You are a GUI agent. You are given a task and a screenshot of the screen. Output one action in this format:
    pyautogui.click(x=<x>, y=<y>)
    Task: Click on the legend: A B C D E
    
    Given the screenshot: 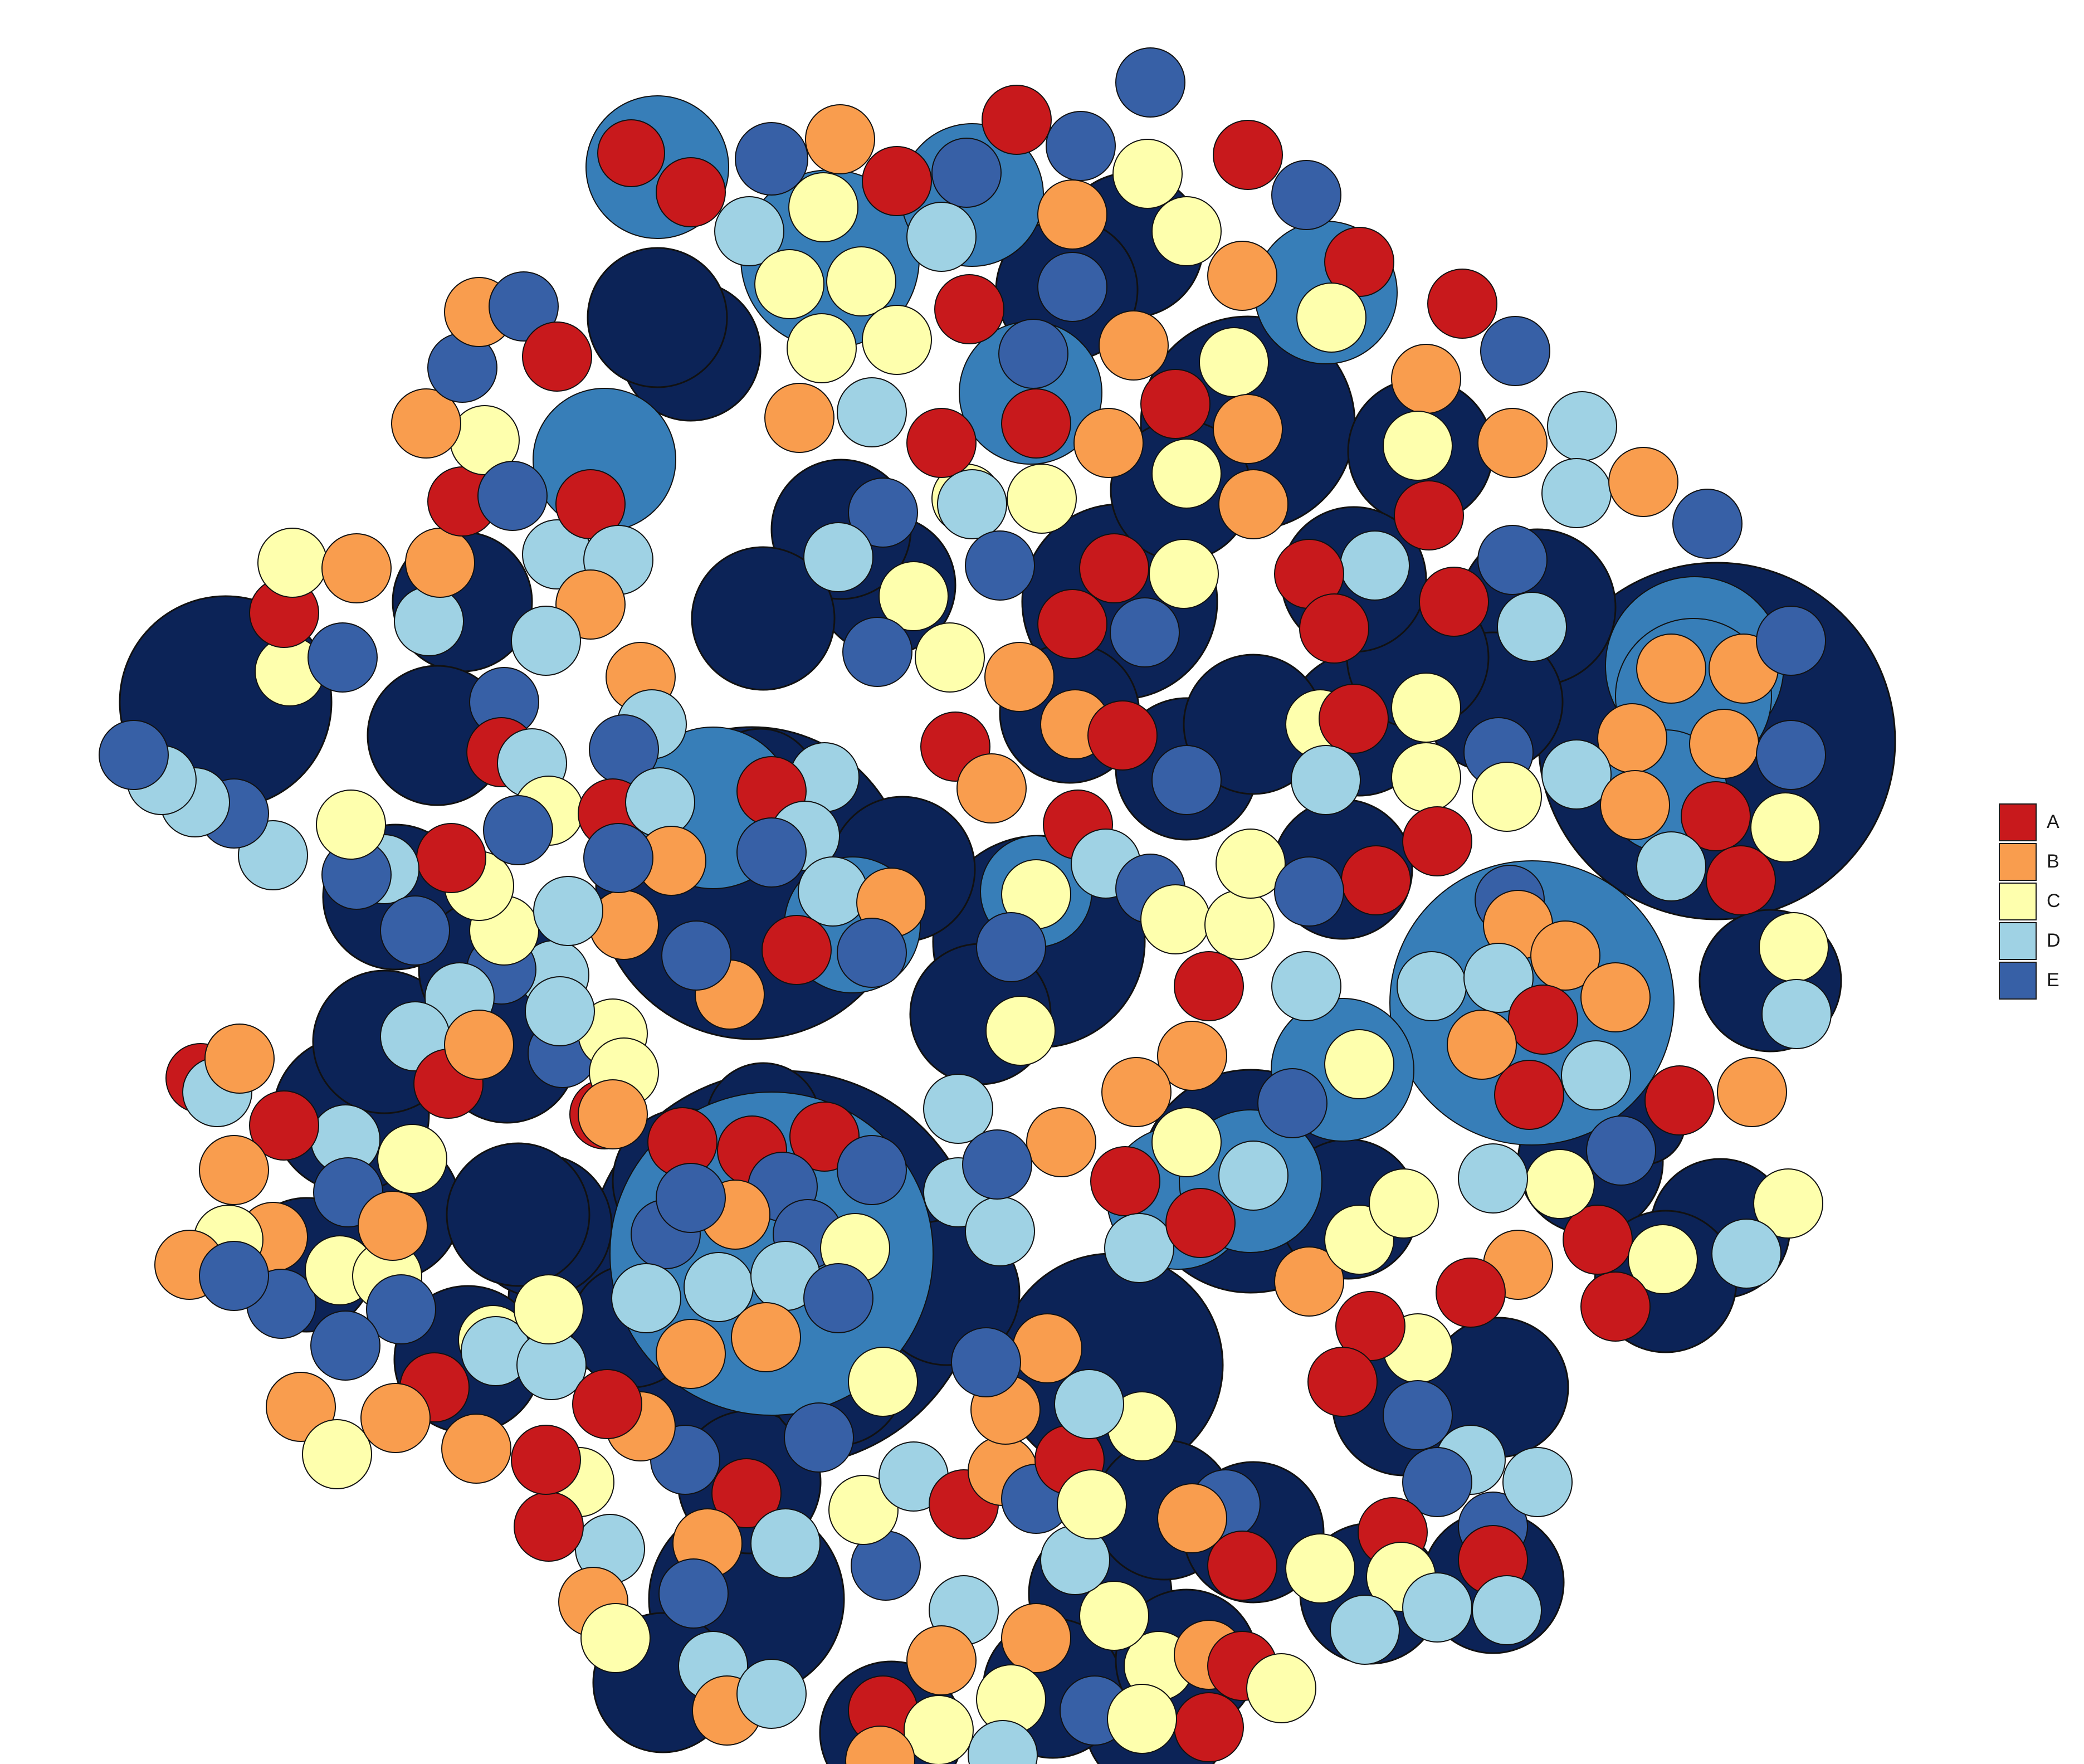 What is the action you would take?
    pyautogui.click(x=2030, y=901)
    